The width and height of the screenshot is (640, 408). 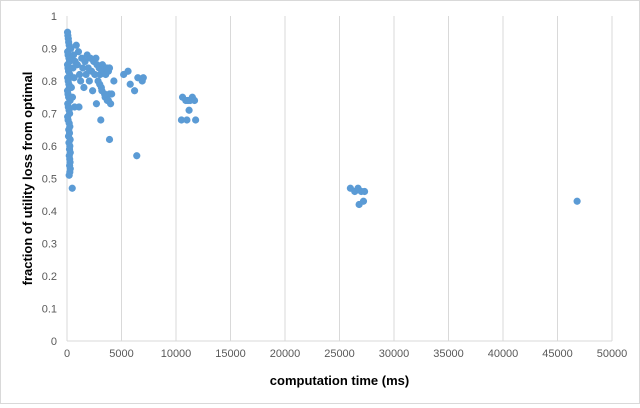 What do you see at coordinates (339, 354) in the screenshot?
I see `x-tick-label: 25000` at bounding box center [339, 354].